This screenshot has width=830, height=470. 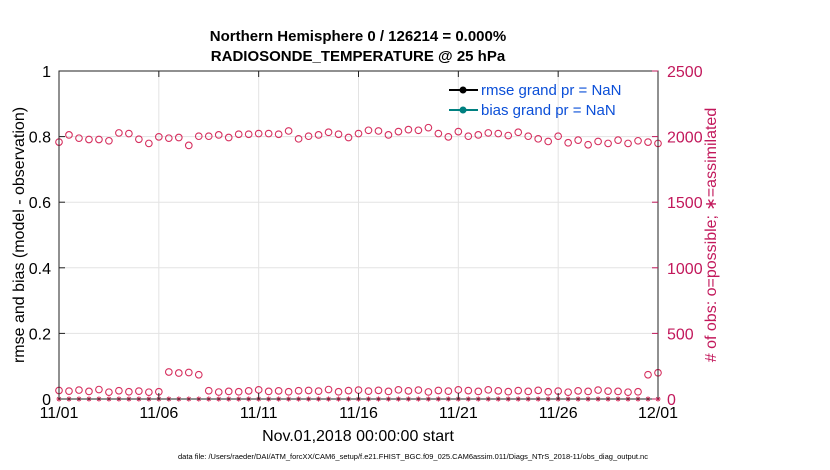 I want to click on x-tick-label: 11/01, so click(x=59, y=413).